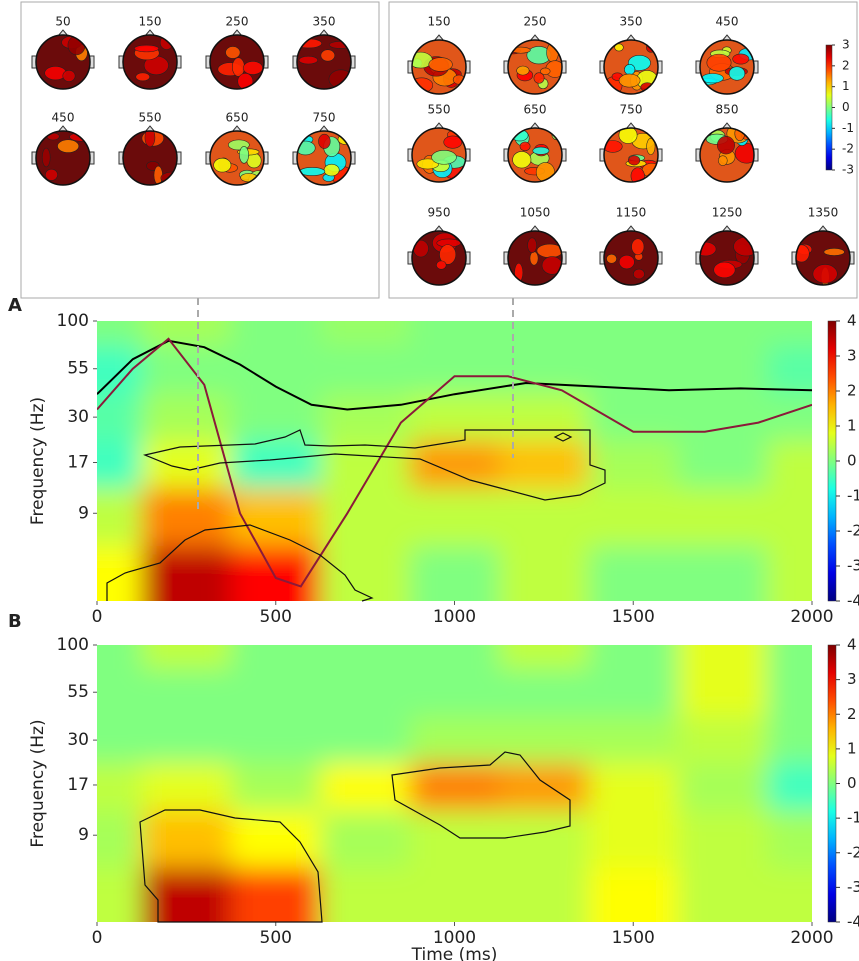 The height and width of the screenshot is (961, 859). I want to click on colorbar, so click(832, 461).